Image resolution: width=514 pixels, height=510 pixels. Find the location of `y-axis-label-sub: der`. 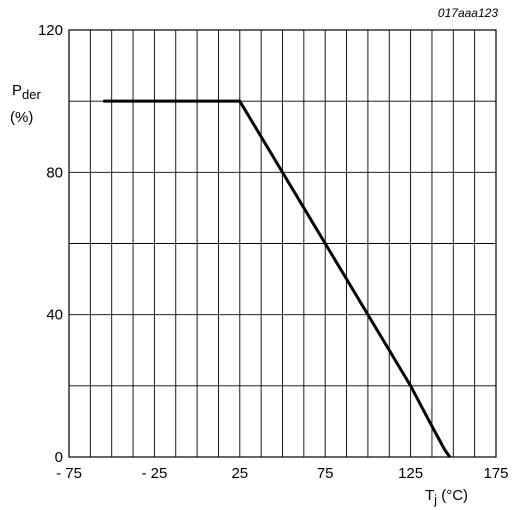

y-axis-label-sub: der is located at coordinates (31, 94).